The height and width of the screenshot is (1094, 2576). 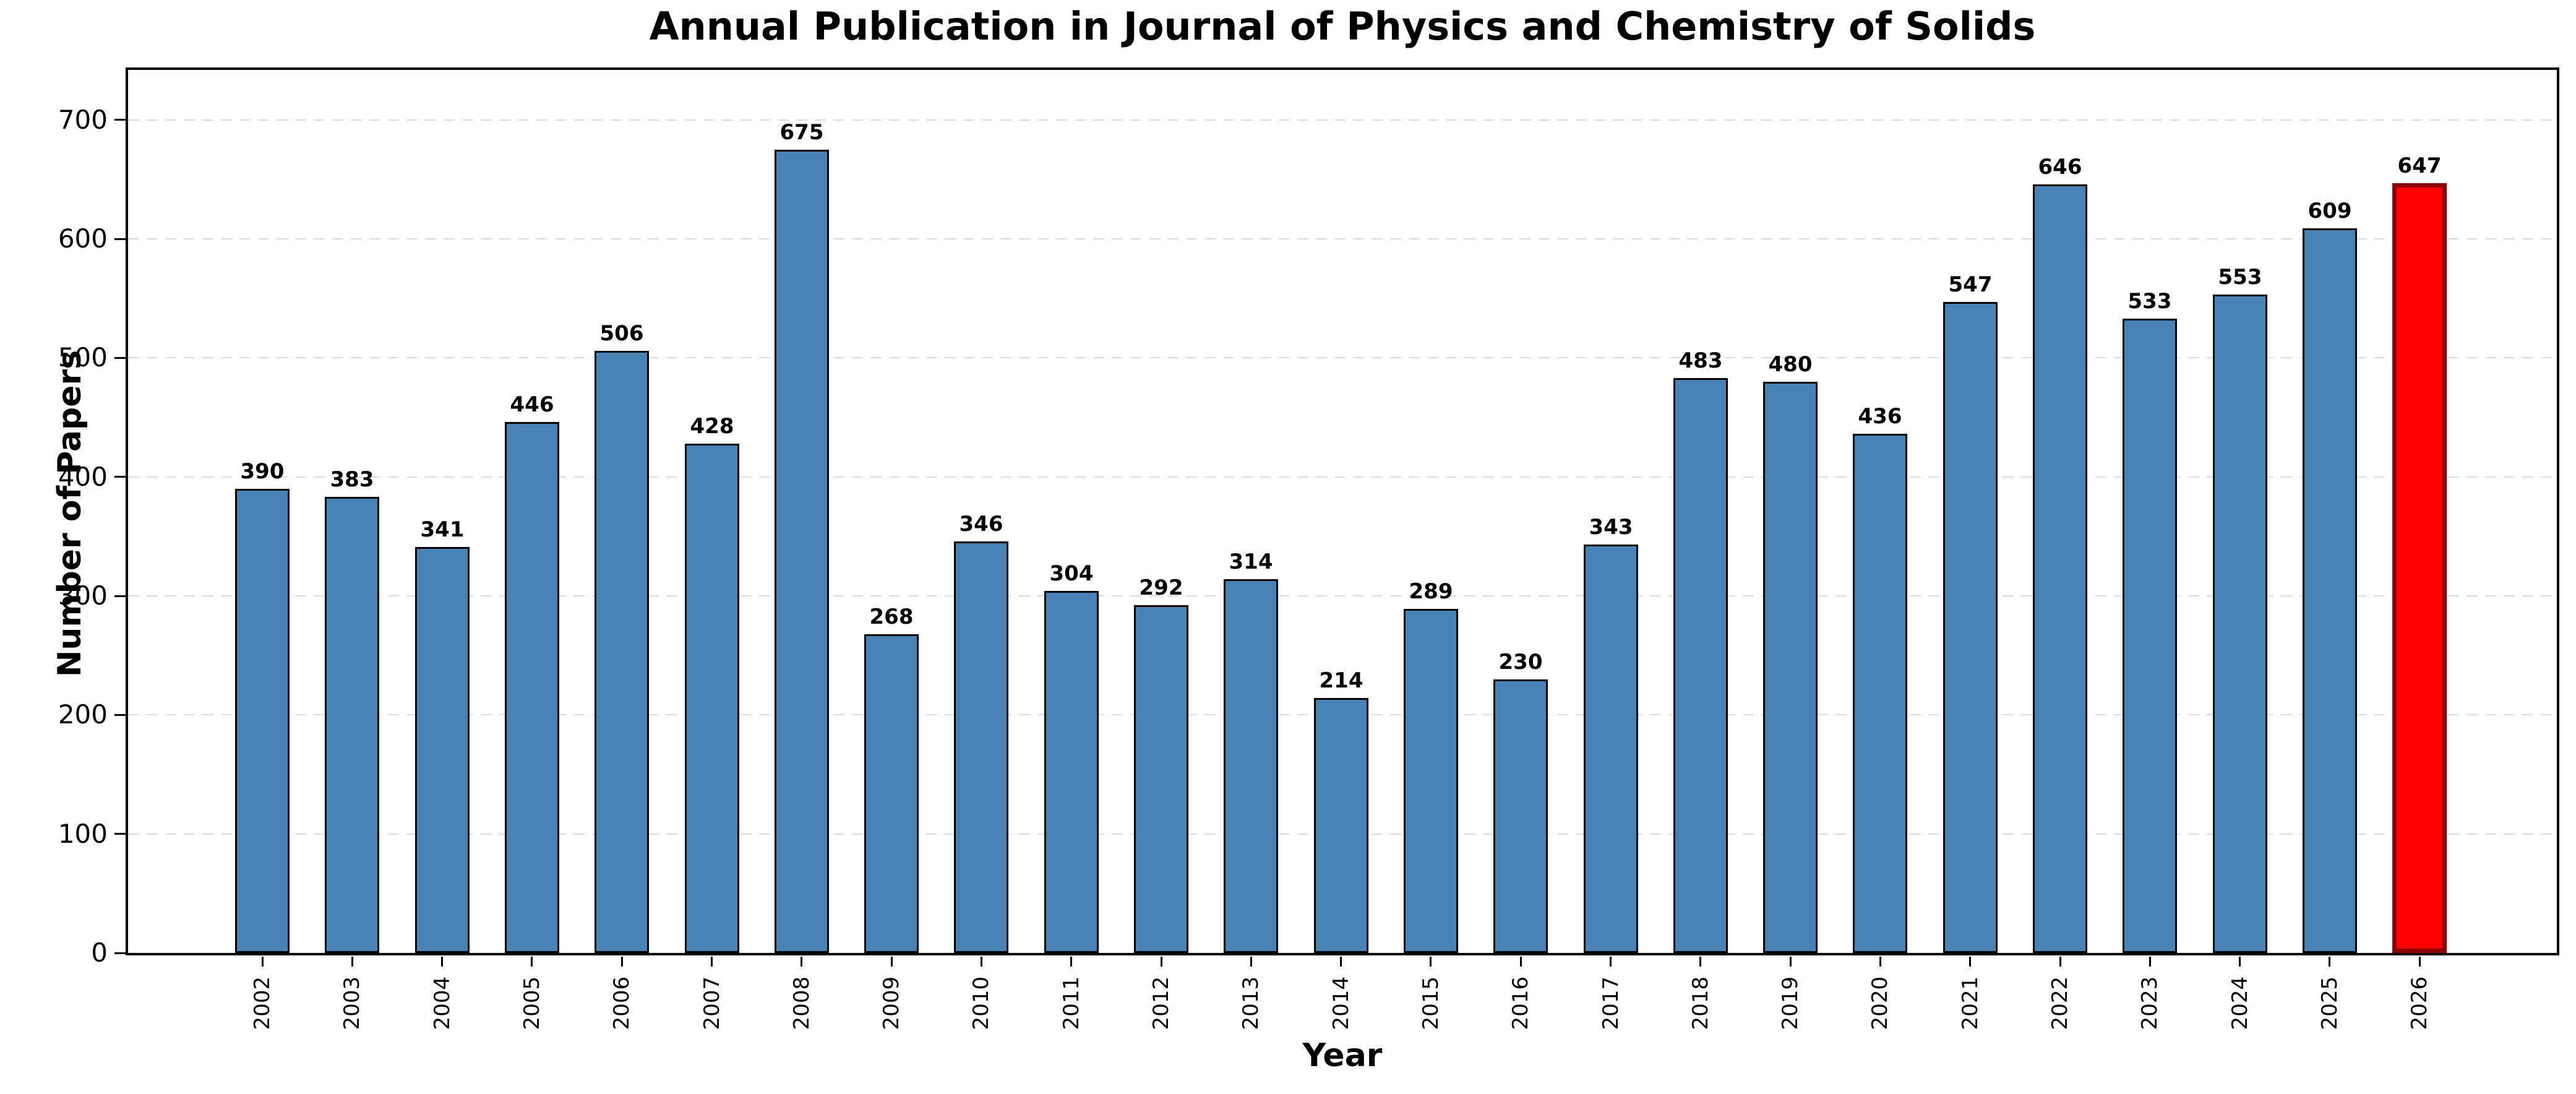 I want to click on bar-value-label: 547, so click(x=1970, y=284).